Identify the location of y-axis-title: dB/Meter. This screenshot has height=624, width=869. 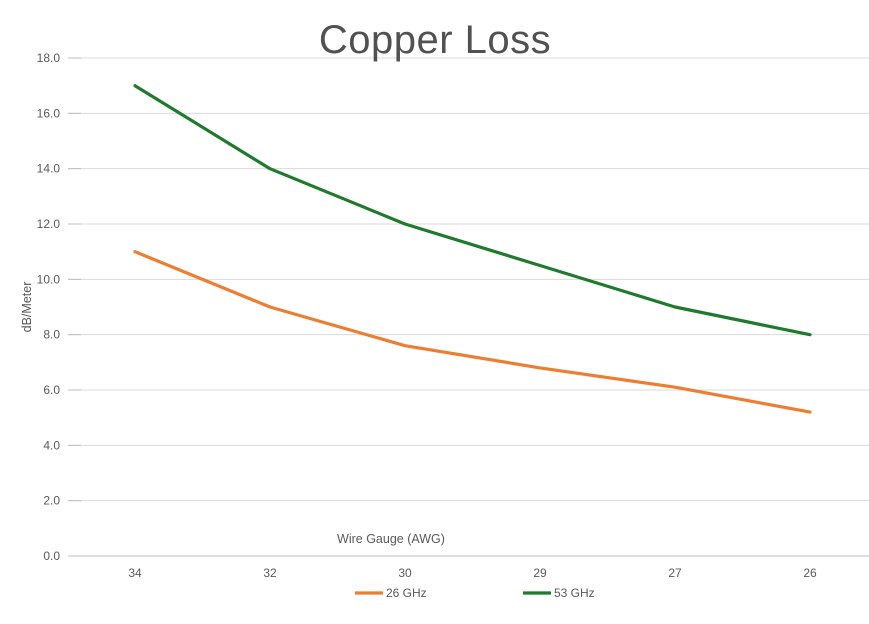
(27, 307).